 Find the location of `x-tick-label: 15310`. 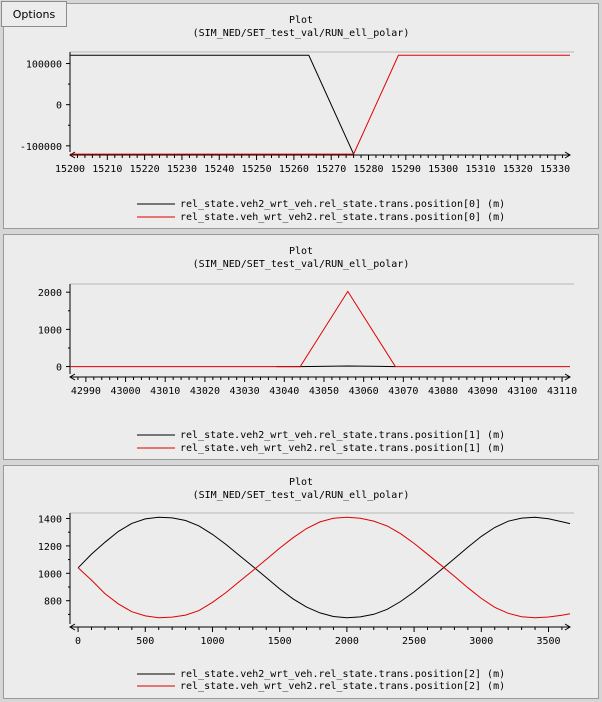

x-tick-label: 15310 is located at coordinates (480, 169).